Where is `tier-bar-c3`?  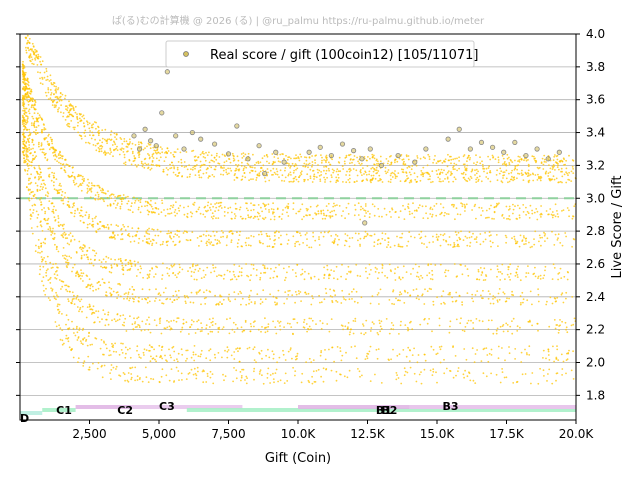
tier-bar-c3 is located at coordinates (187, 407).